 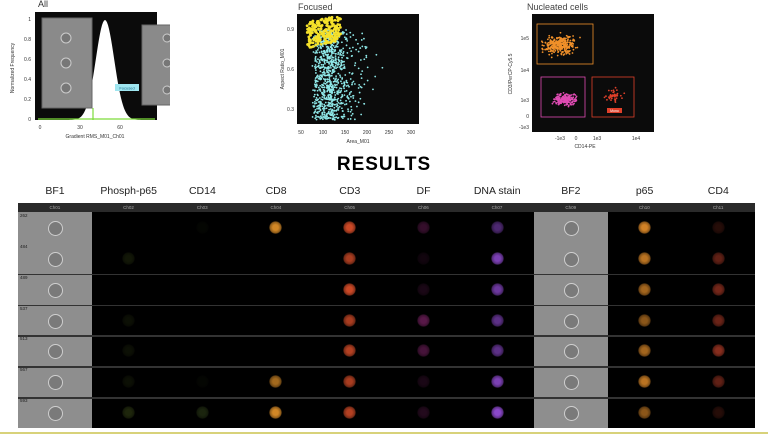 I want to click on y-tick-label: 0, so click(x=29, y=120).